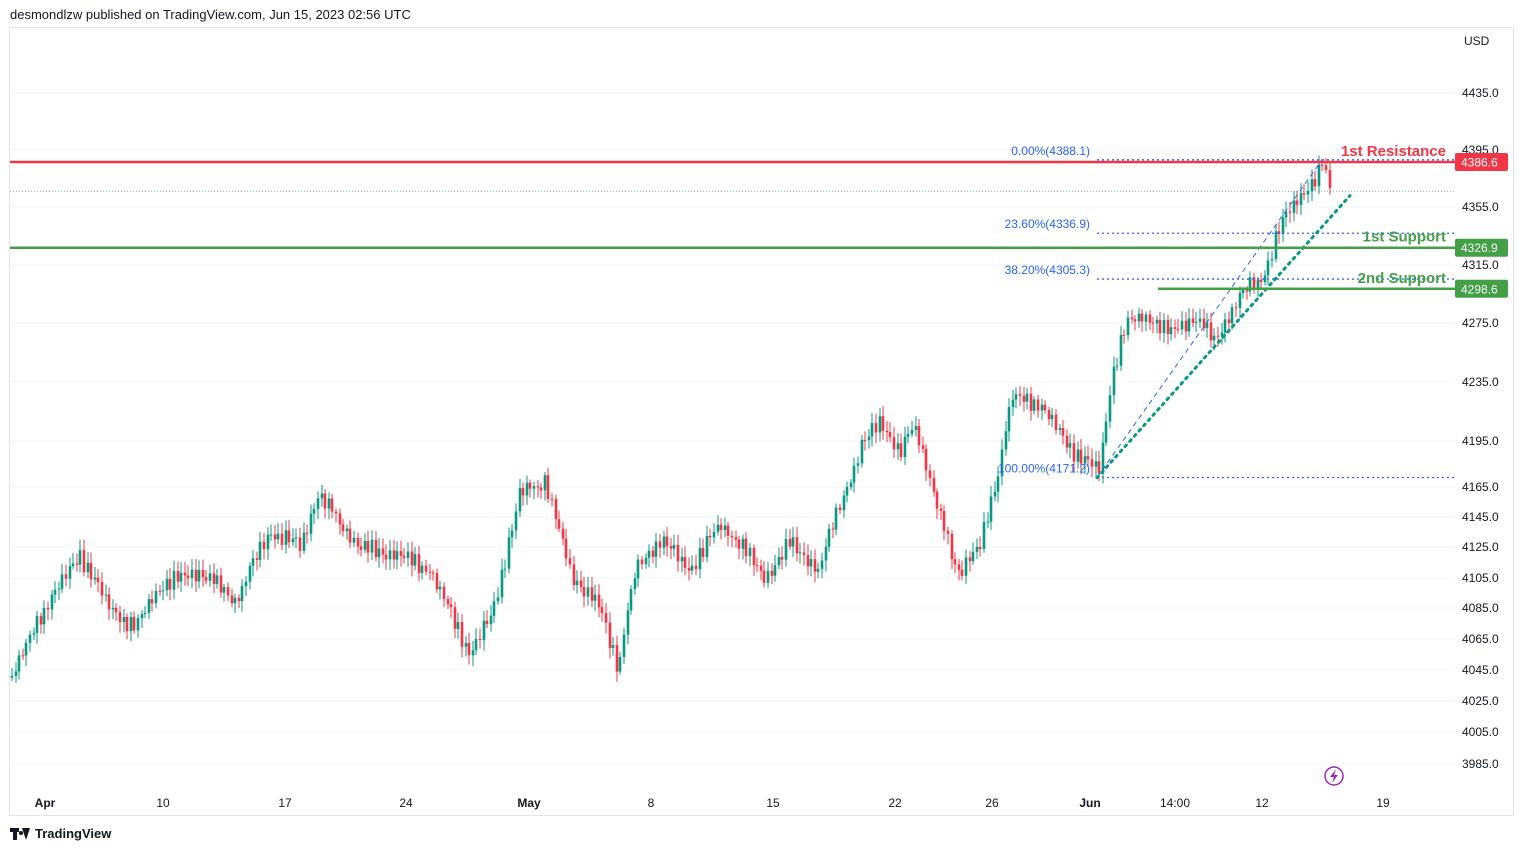 This screenshot has width=1524, height=852. Describe the element at coordinates (712, 803) in the screenshot. I see `time-axis: Apr 10 17 24 May 8 15 22 26 Jun 14:00 12 19` at that location.